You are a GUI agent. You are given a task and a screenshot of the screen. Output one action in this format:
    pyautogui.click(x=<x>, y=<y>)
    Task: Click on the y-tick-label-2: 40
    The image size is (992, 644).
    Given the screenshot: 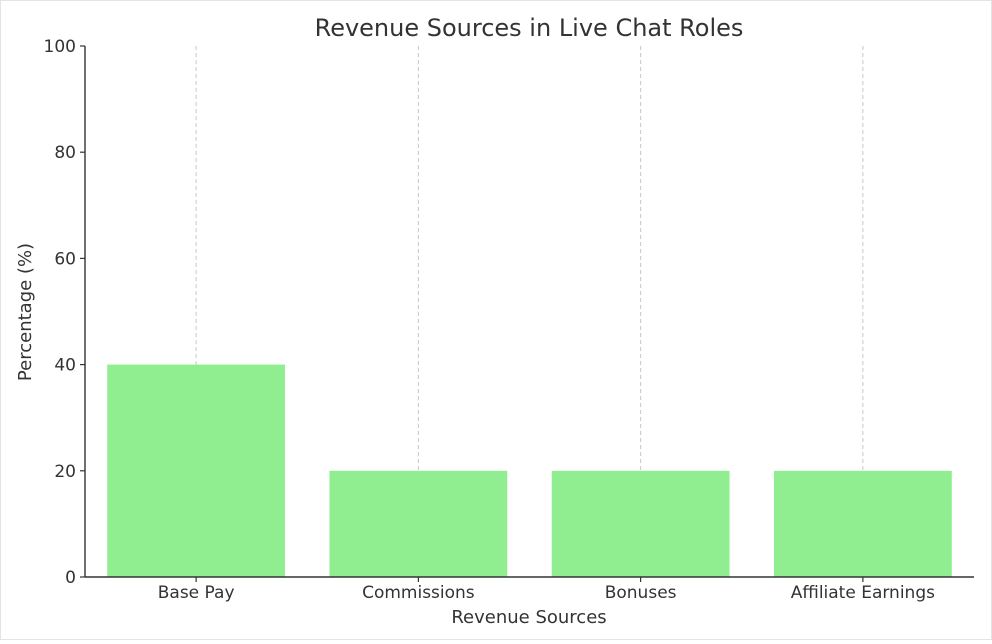 What is the action you would take?
    pyautogui.click(x=65, y=366)
    